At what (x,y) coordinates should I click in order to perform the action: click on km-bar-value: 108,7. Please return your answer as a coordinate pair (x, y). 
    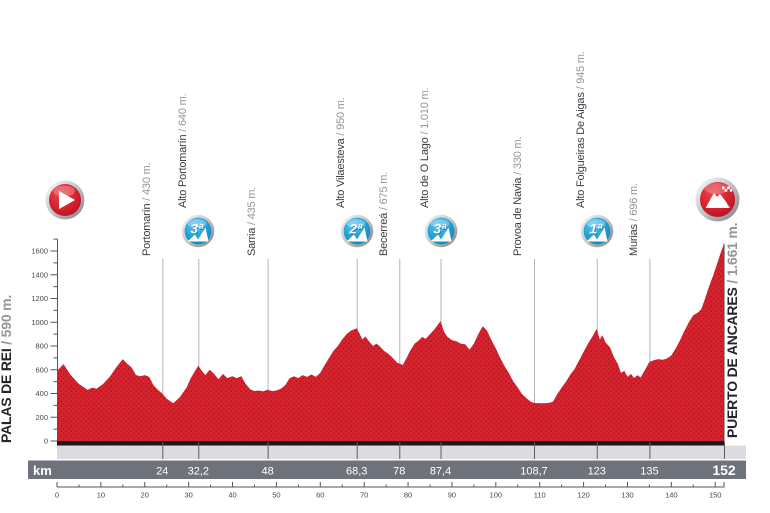
    Looking at the image, I should click on (534, 472).